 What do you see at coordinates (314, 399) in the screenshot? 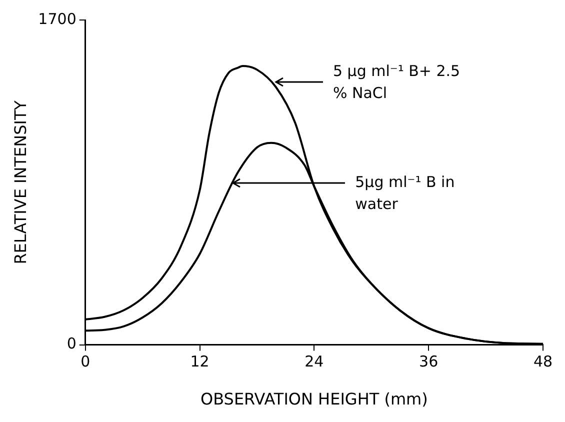
I see `x-axis-title: OBSERVATION HEIGHT (mm)` at bounding box center [314, 399].